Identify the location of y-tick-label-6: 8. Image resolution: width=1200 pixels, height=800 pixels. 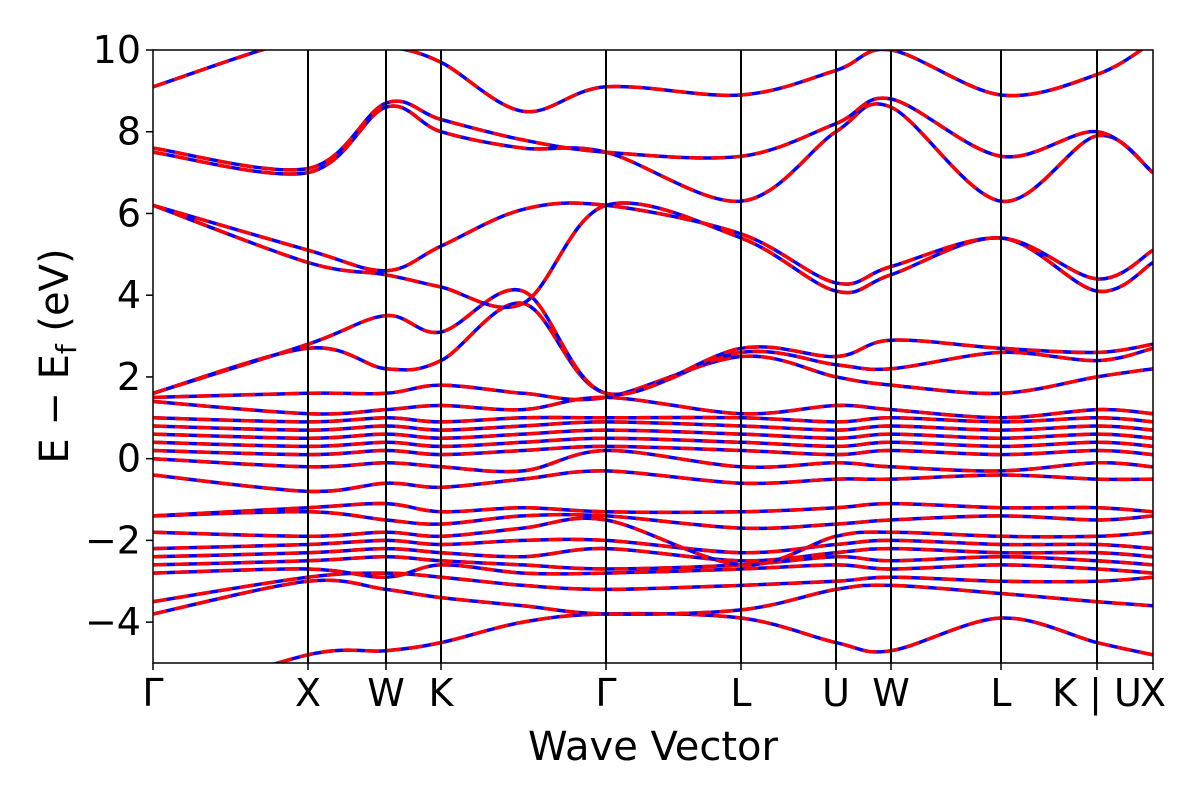
(129, 132).